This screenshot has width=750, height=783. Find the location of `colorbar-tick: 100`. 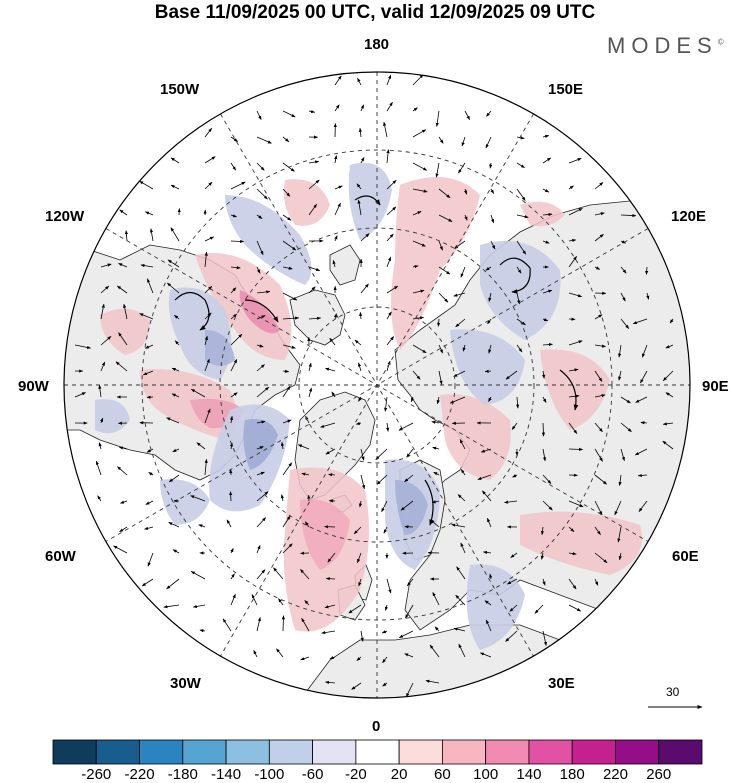

colorbar-tick: 100 is located at coordinates (486, 774).